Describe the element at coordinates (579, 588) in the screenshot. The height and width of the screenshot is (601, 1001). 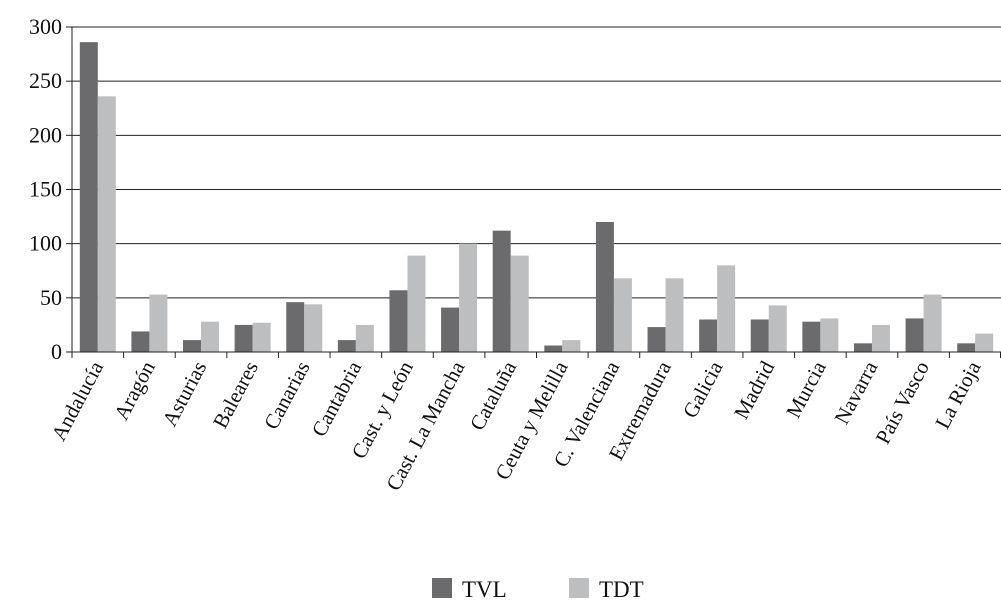
I see `legend-swatch-tdt` at that location.